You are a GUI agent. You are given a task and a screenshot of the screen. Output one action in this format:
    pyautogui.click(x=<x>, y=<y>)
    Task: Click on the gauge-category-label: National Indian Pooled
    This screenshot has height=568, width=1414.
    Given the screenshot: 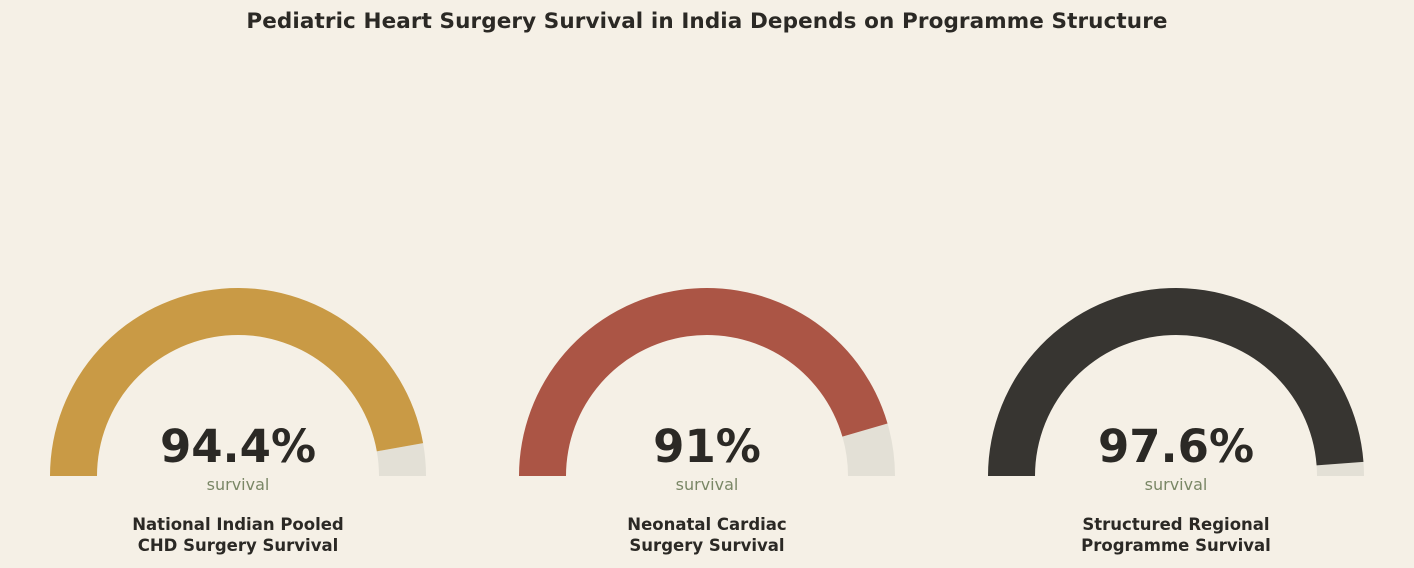 What is the action you would take?
    pyautogui.click(x=238, y=524)
    